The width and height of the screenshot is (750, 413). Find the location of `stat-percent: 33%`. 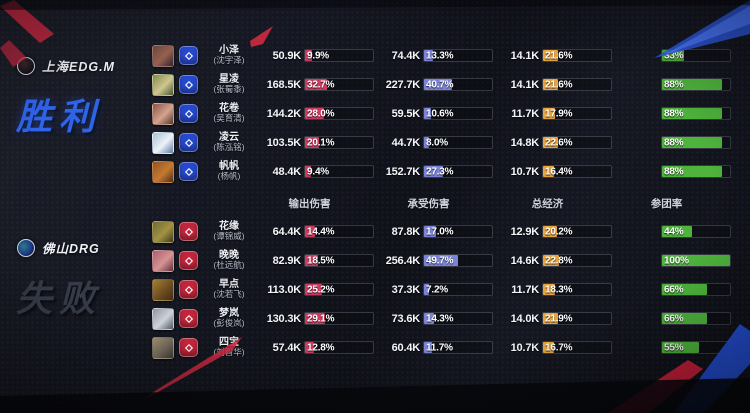

stat-percent: 33% is located at coordinates (674, 55).